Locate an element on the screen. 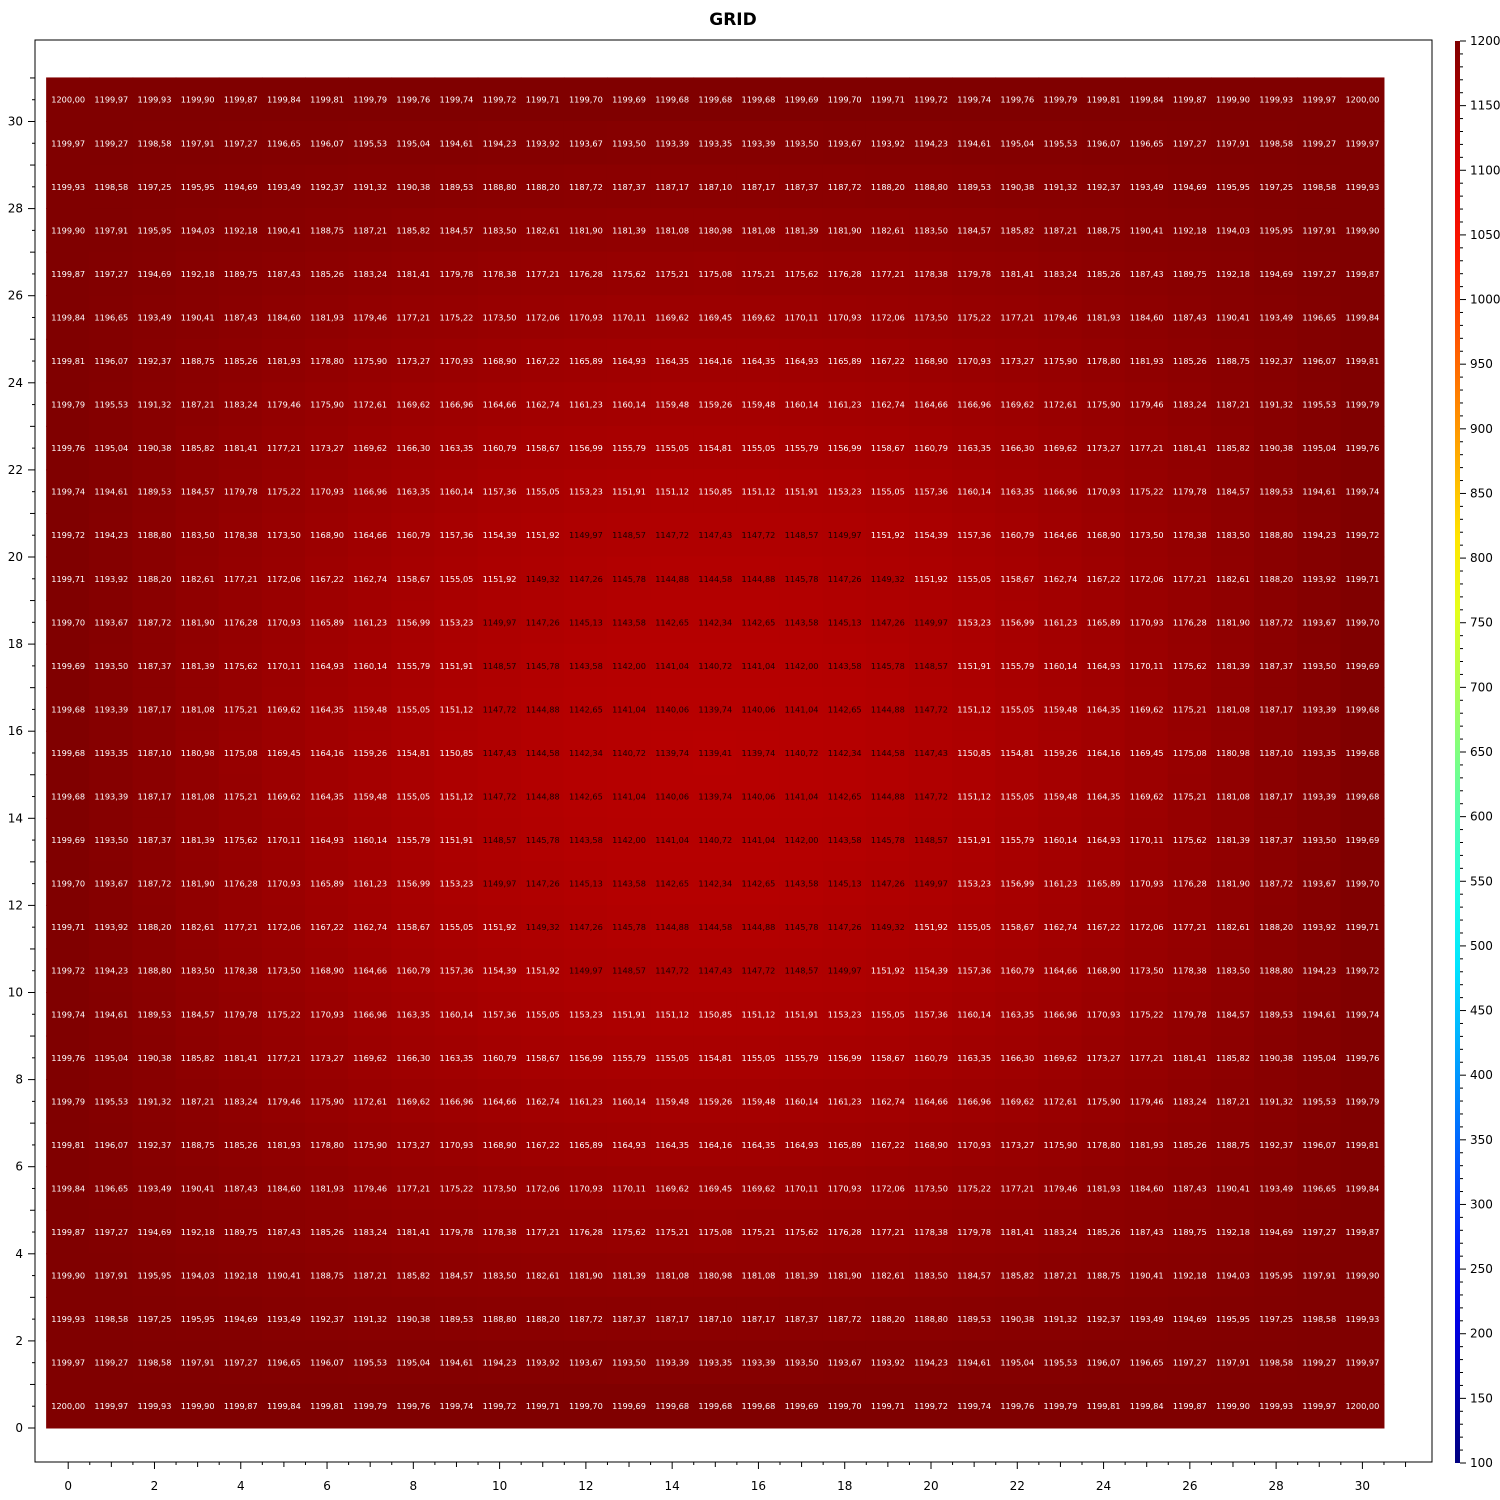 Image resolution: width=1500 pixels, height=1500 pixels. cell-value-label: 1194,61 is located at coordinates (1319, 1014).